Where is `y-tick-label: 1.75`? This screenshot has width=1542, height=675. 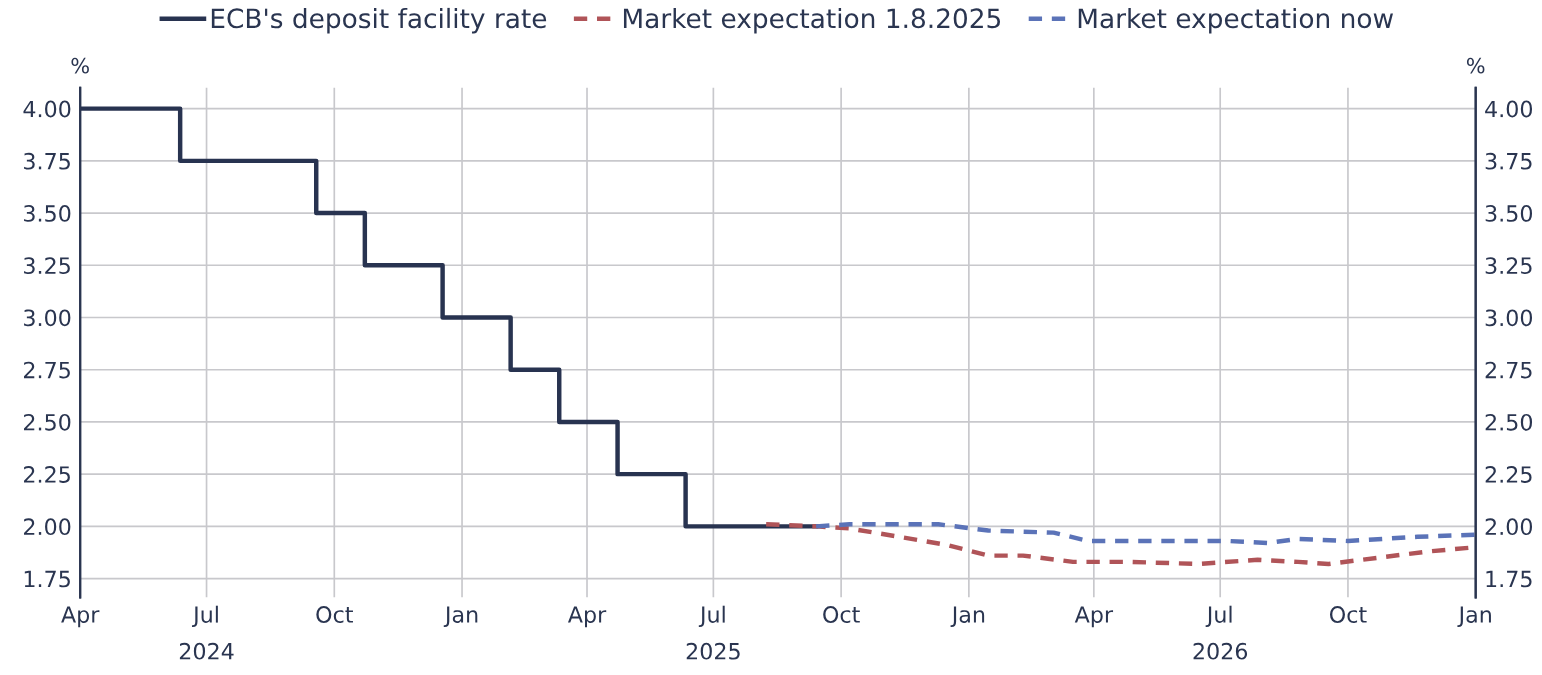
y-tick-label: 1.75 is located at coordinates (47, 579).